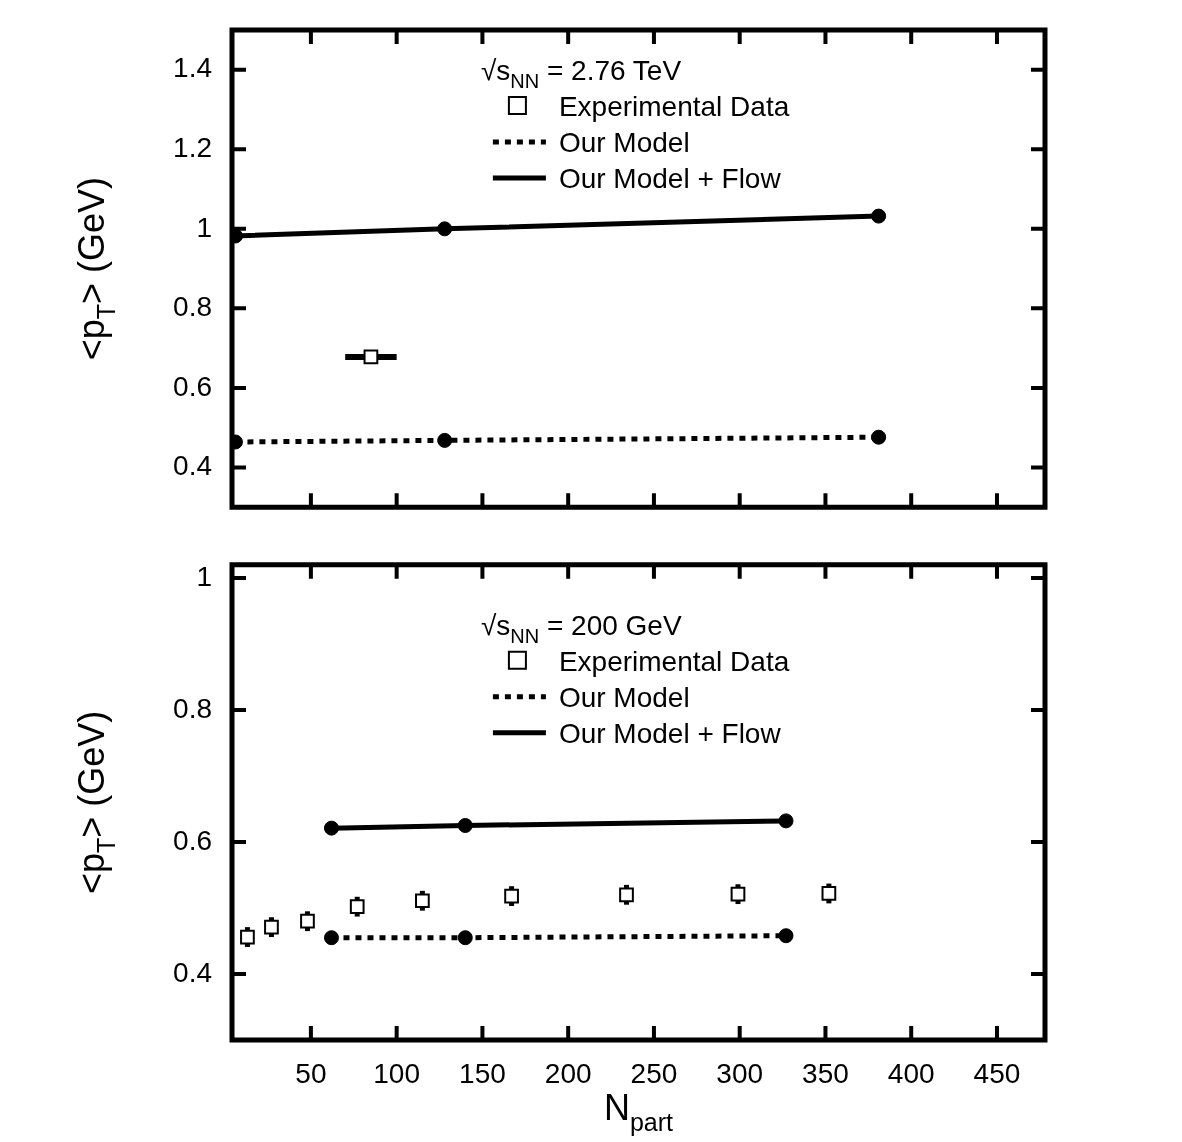  What do you see at coordinates (311, 1073) in the screenshot?
I see `x-tick-label: 50` at bounding box center [311, 1073].